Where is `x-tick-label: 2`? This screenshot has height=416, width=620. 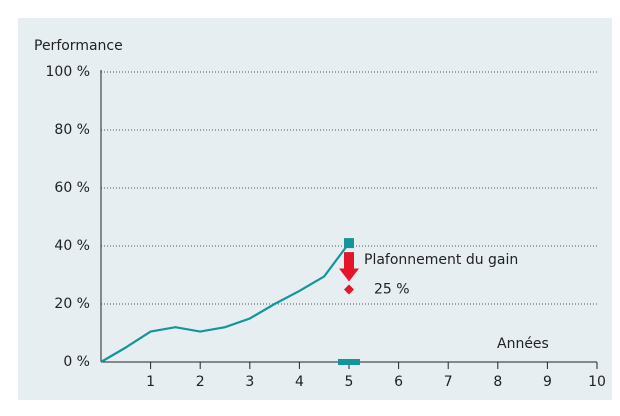
x-tick-label: 2 is located at coordinates (200, 382).